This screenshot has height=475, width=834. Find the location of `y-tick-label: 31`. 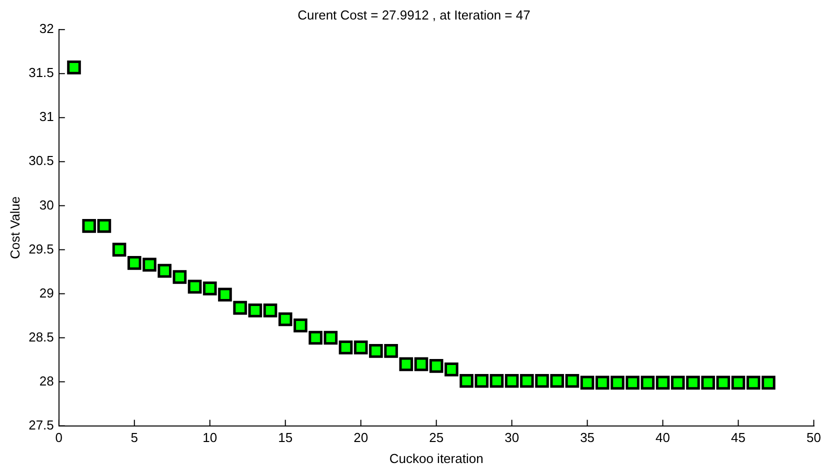

y-tick-label: 31 is located at coordinates (46, 116).